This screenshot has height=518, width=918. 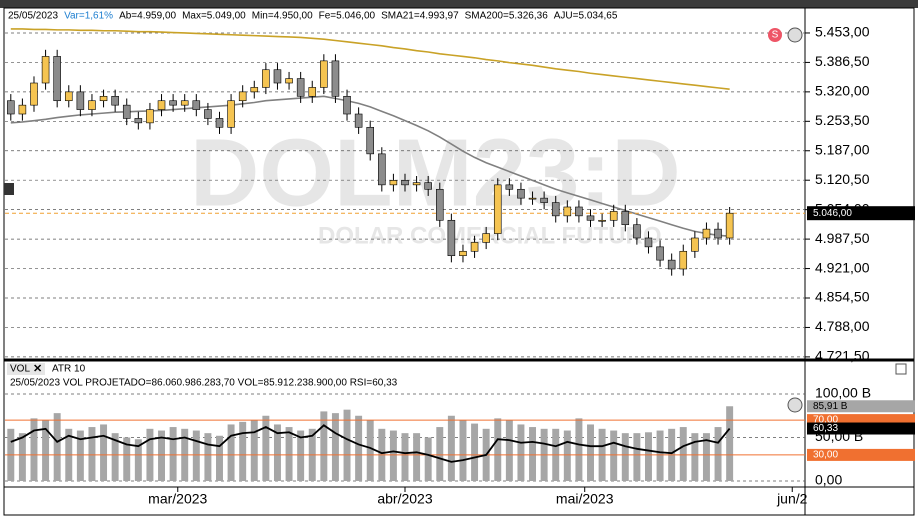 I want to click on moving-average, so click(x=370, y=59).